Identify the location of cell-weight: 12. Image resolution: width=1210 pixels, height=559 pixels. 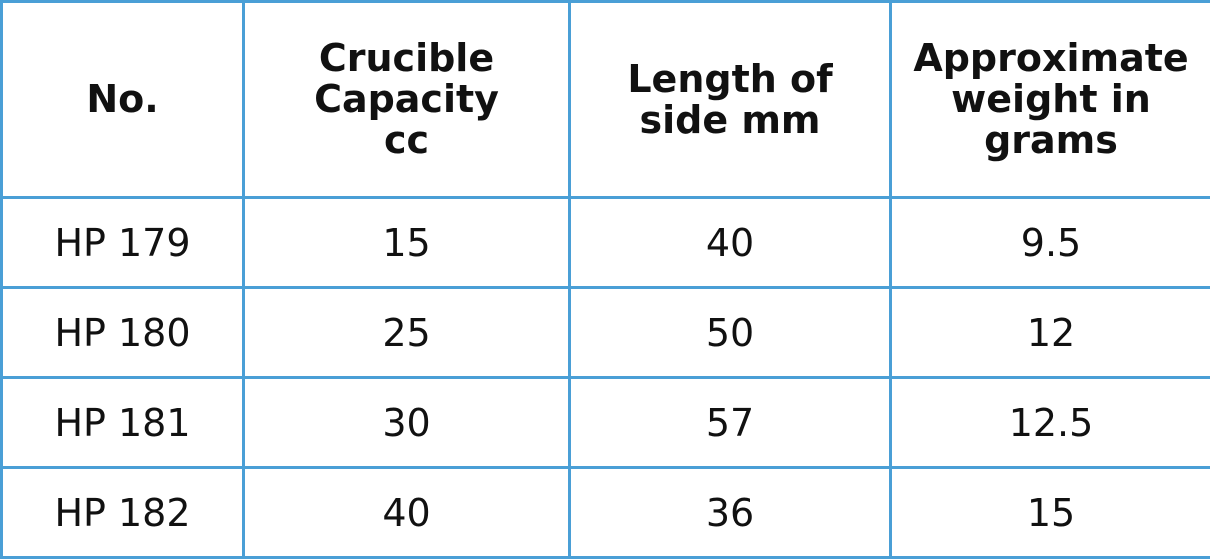
(1050, 333).